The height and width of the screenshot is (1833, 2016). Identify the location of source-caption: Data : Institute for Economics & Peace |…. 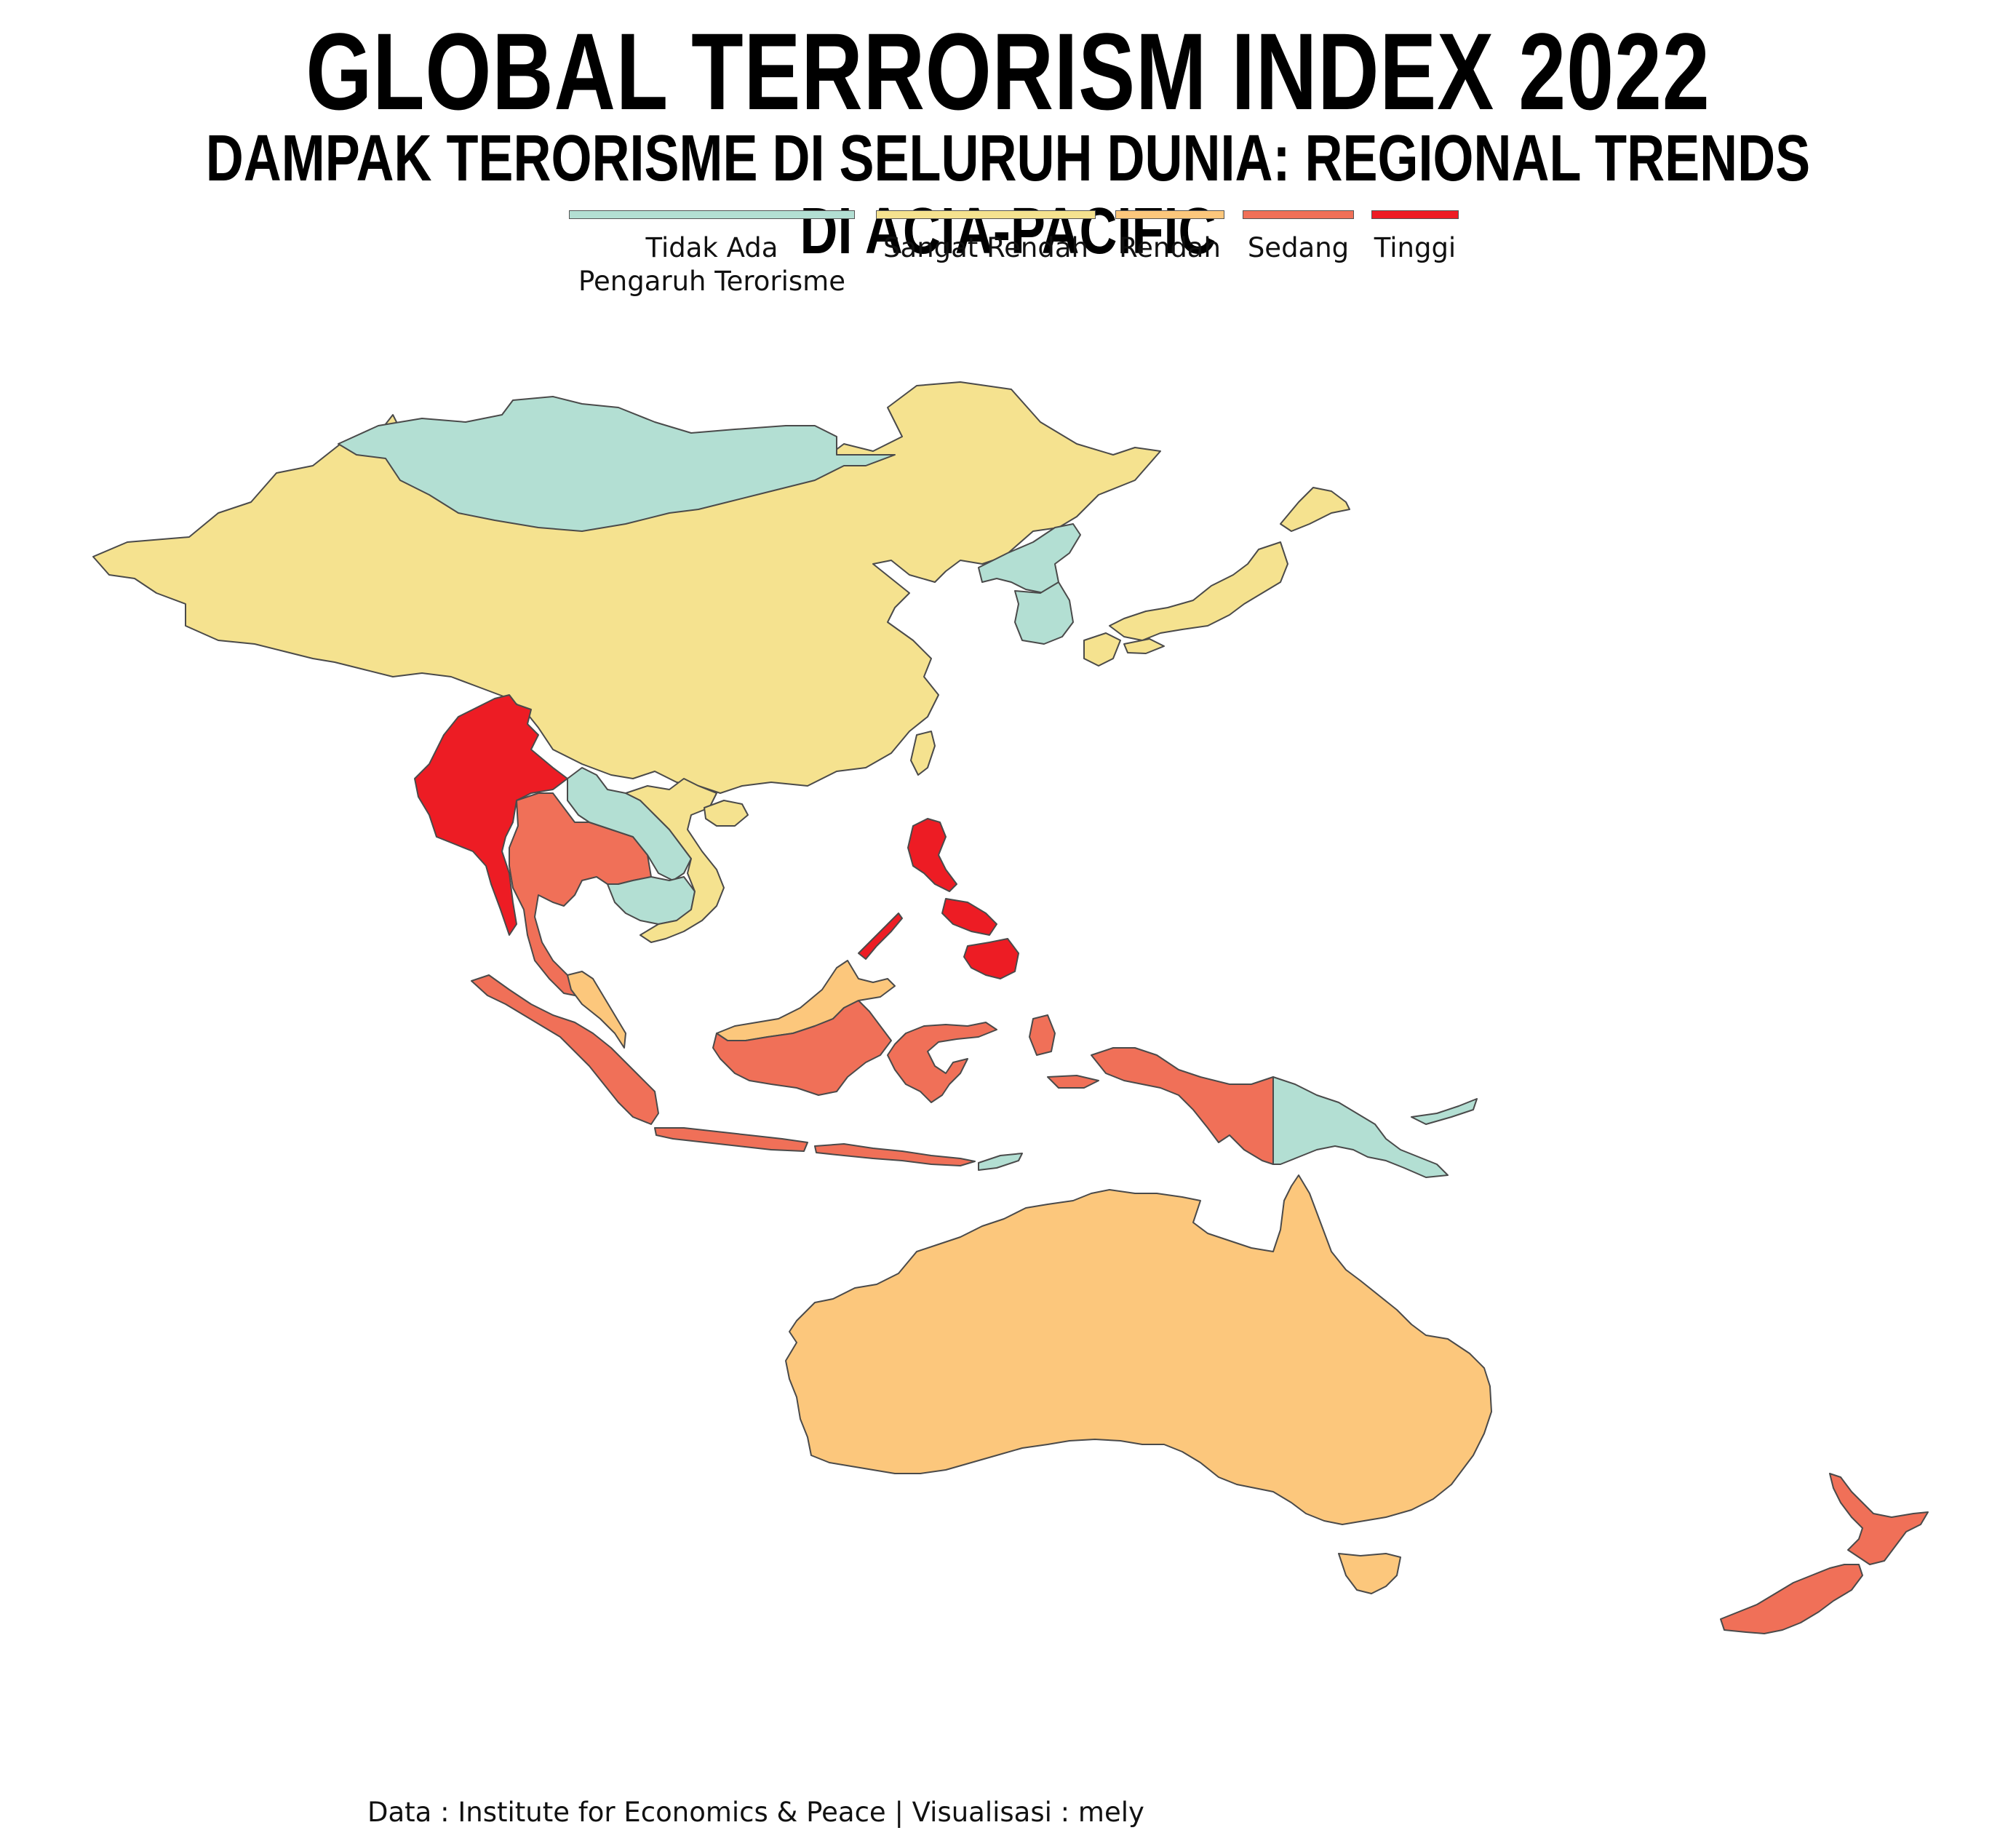
(755, 1812).